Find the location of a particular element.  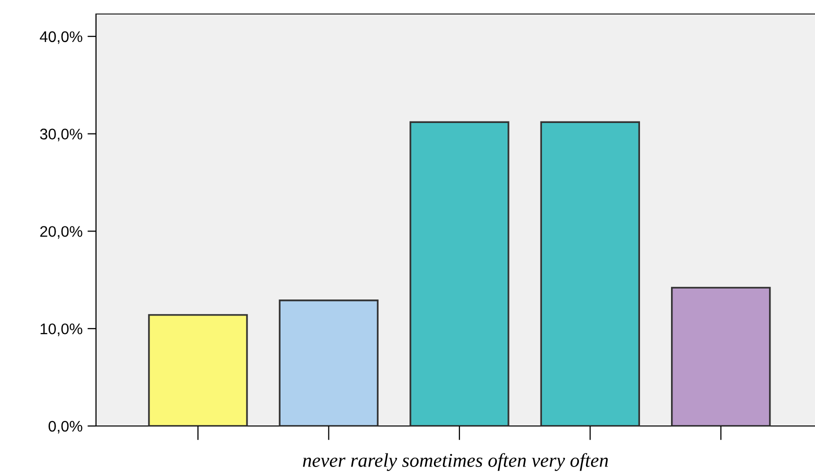

y-tick-label: 0,0% is located at coordinates (65, 427).